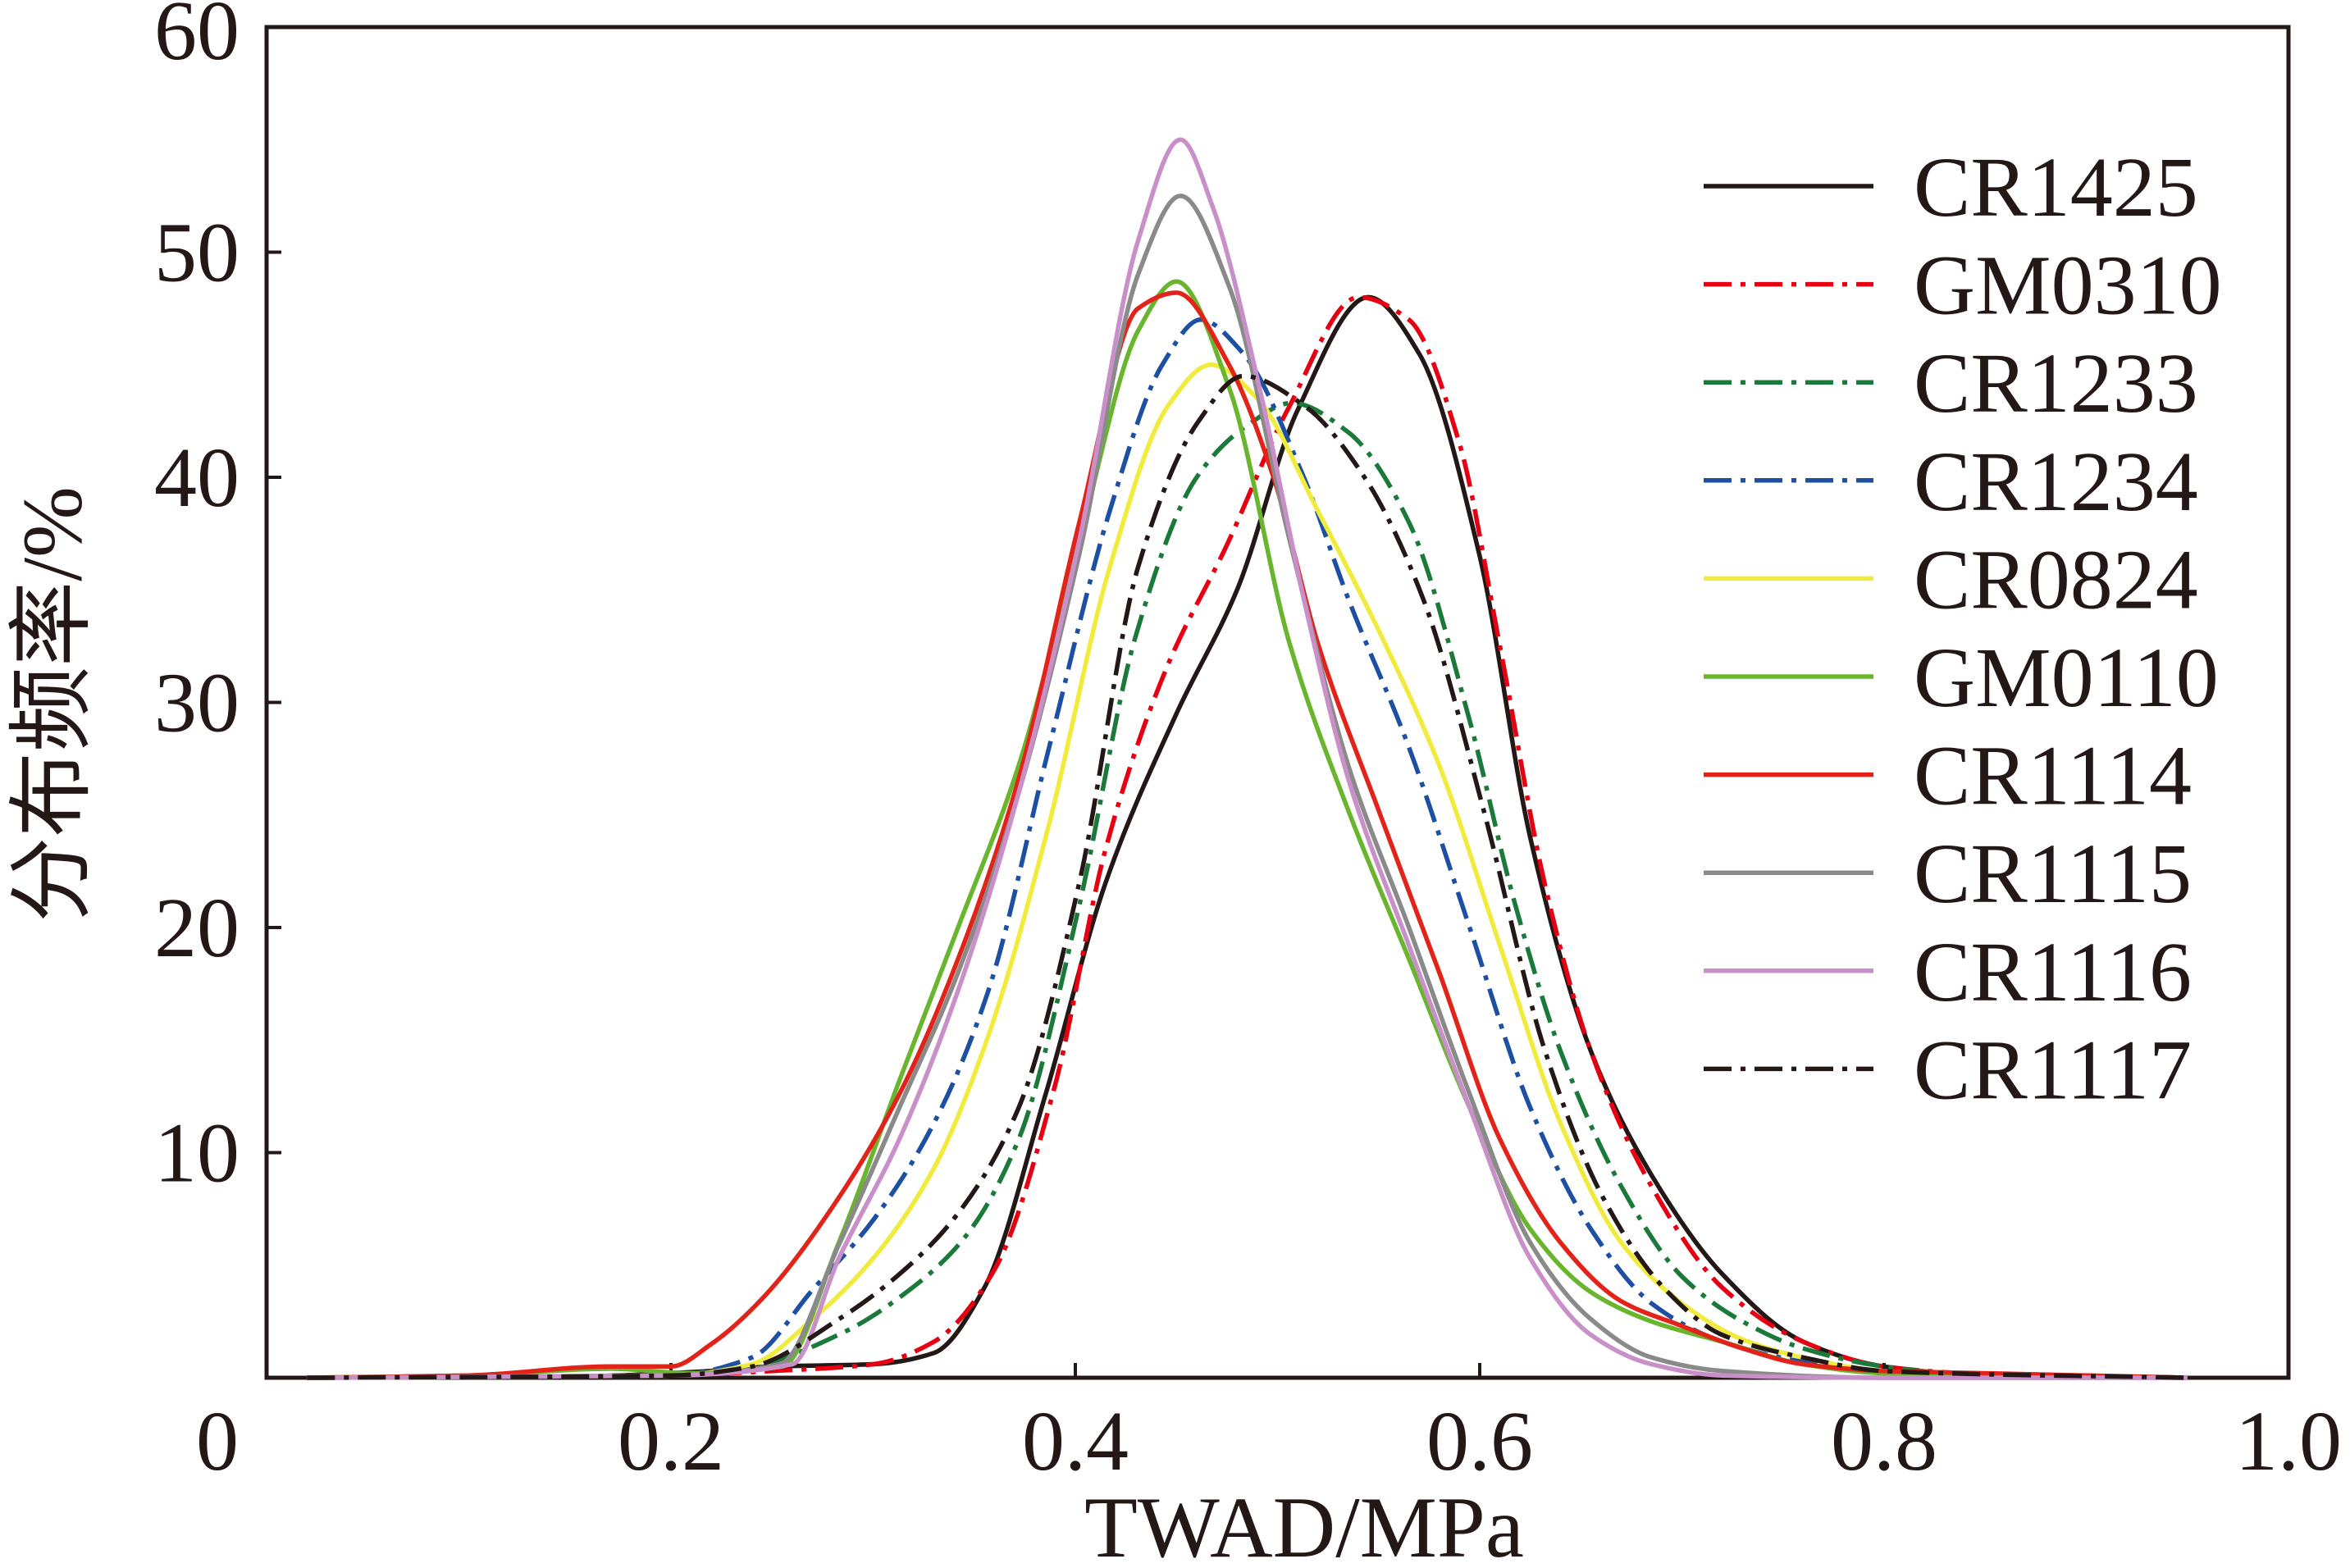  What do you see at coordinates (2068, 286) in the screenshot?
I see `legend-label: GM0310` at bounding box center [2068, 286].